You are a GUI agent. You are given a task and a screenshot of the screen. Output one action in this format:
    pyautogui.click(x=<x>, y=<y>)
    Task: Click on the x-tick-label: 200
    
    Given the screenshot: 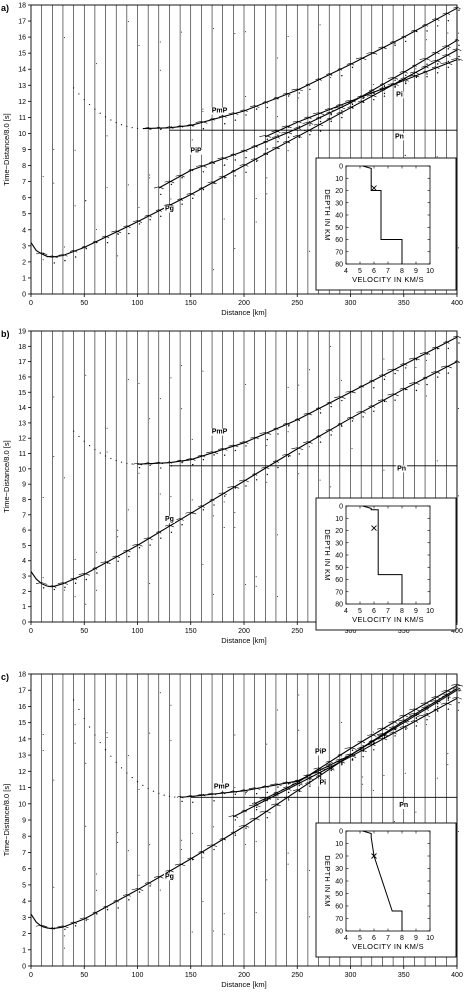 What is the action you would take?
    pyautogui.click(x=244, y=303)
    